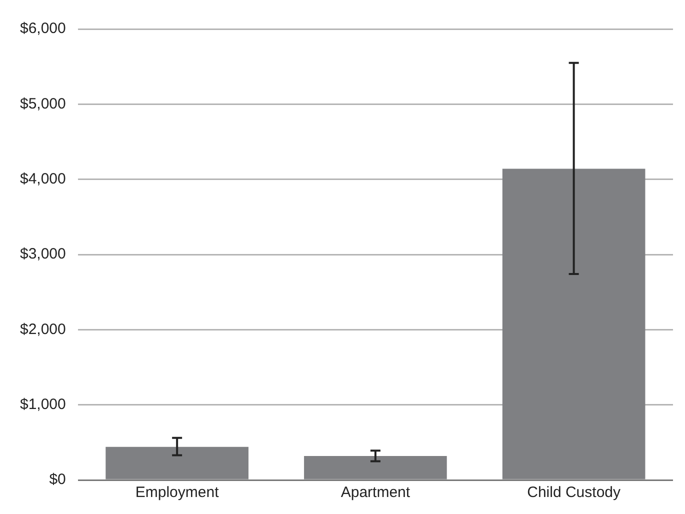 The width and height of the screenshot is (685, 514). I want to click on x-tick-label: Employment, so click(177, 493).